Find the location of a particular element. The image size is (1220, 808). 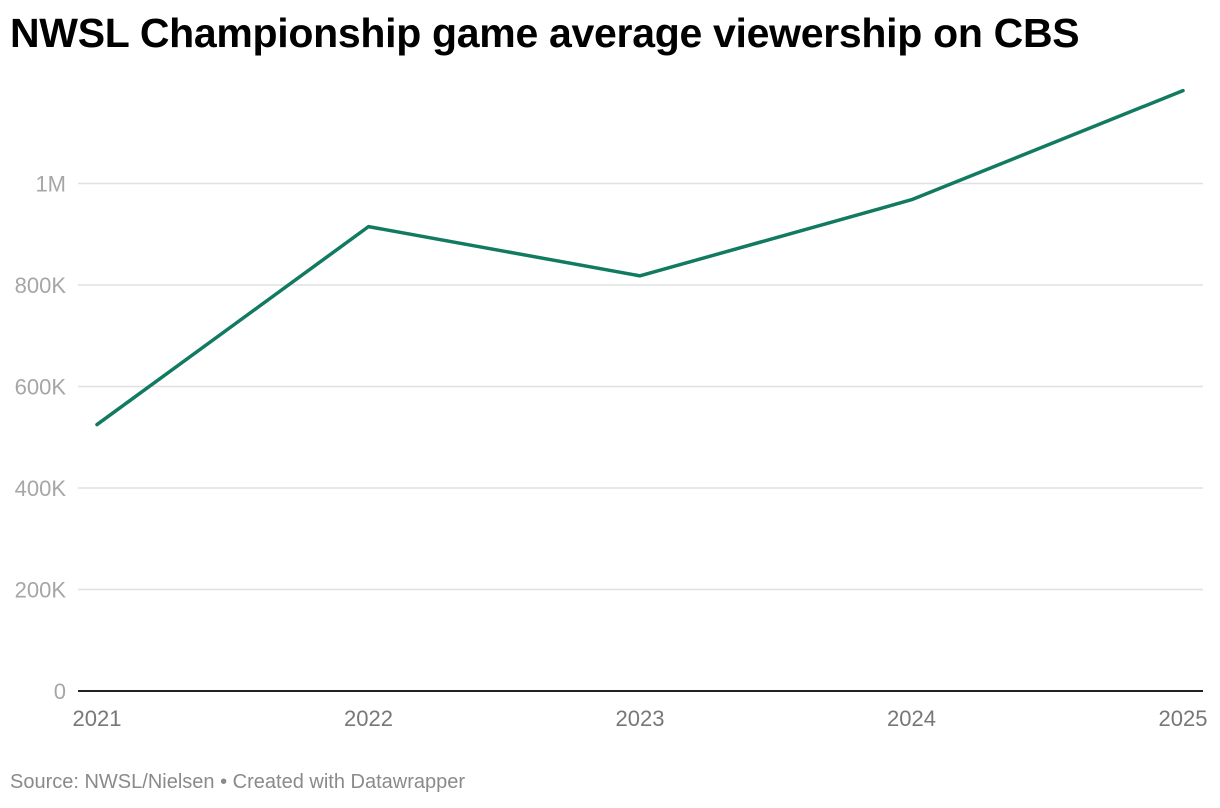

x-axis-ticks: 2021 2022 2023 2024 2025 is located at coordinates (640, 718).